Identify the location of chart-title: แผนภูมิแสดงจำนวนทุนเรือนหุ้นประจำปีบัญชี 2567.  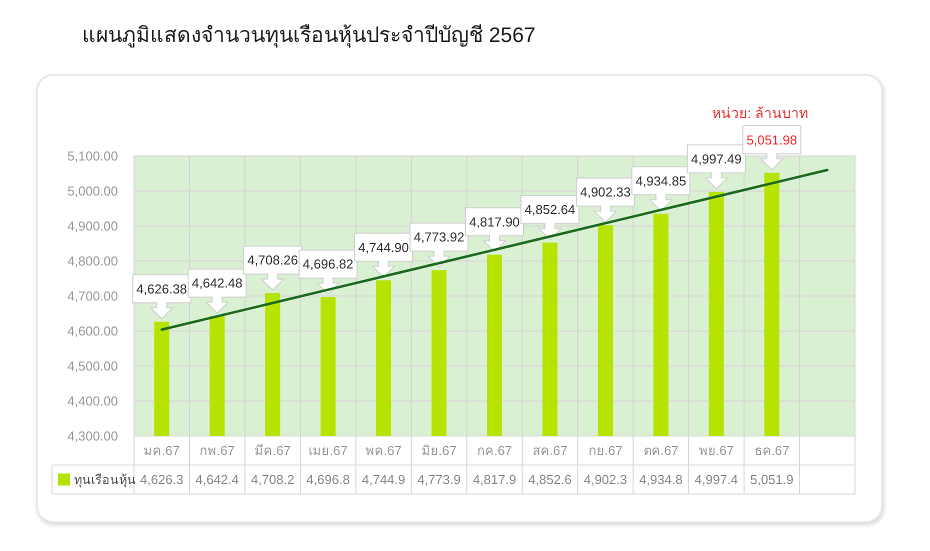
(309, 36).